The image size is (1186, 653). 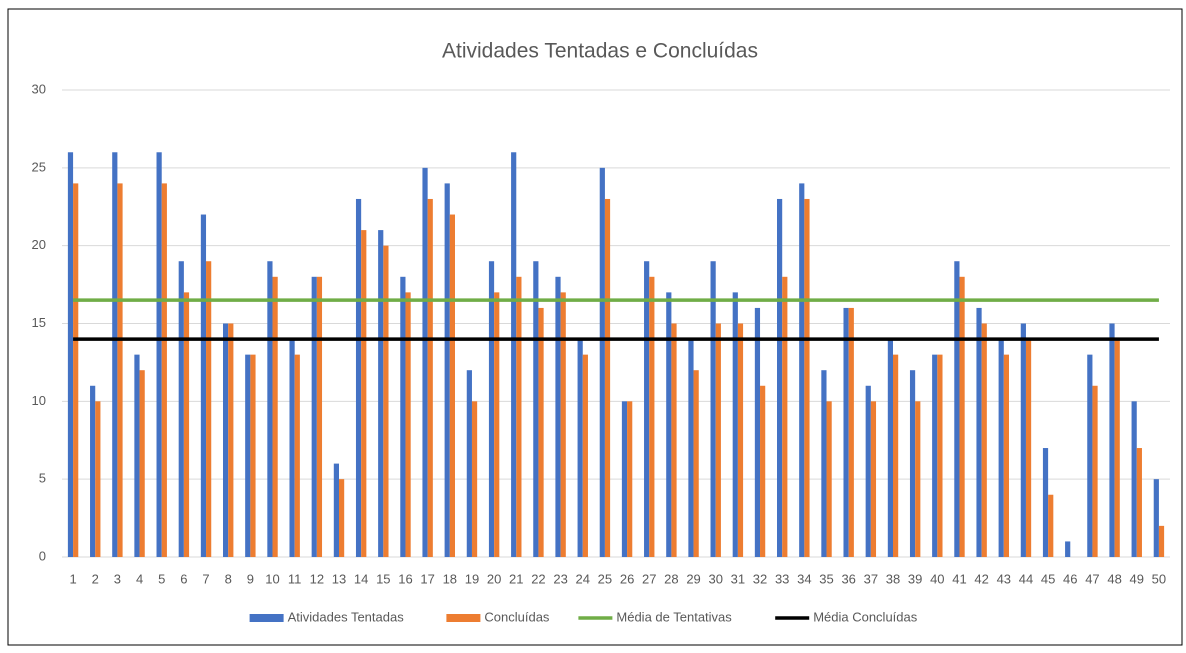 What do you see at coordinates (1026, 578) in the screenshot?
I see `x-tick-label: 44` at bounding box center [1026, 578].